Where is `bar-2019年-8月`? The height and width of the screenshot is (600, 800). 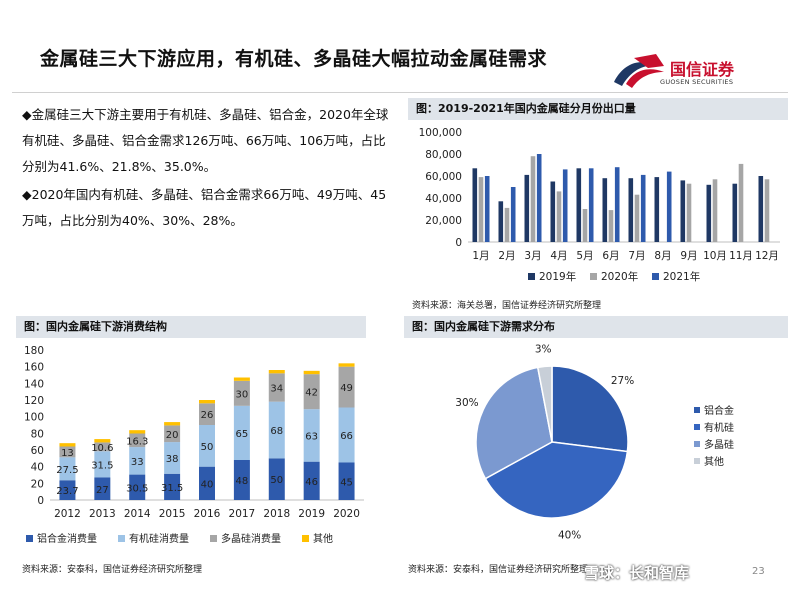 bar-2019年-8月 is located at coordinates (657, 209).